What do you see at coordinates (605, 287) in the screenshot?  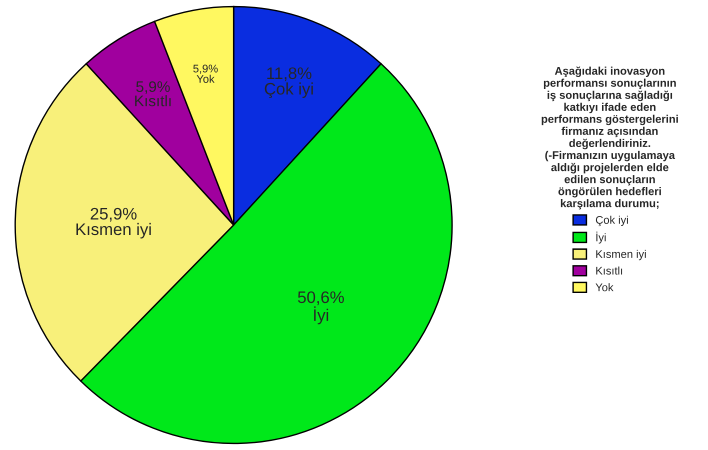 I see `legend-label: Yok` at bounding box center [605, 287].